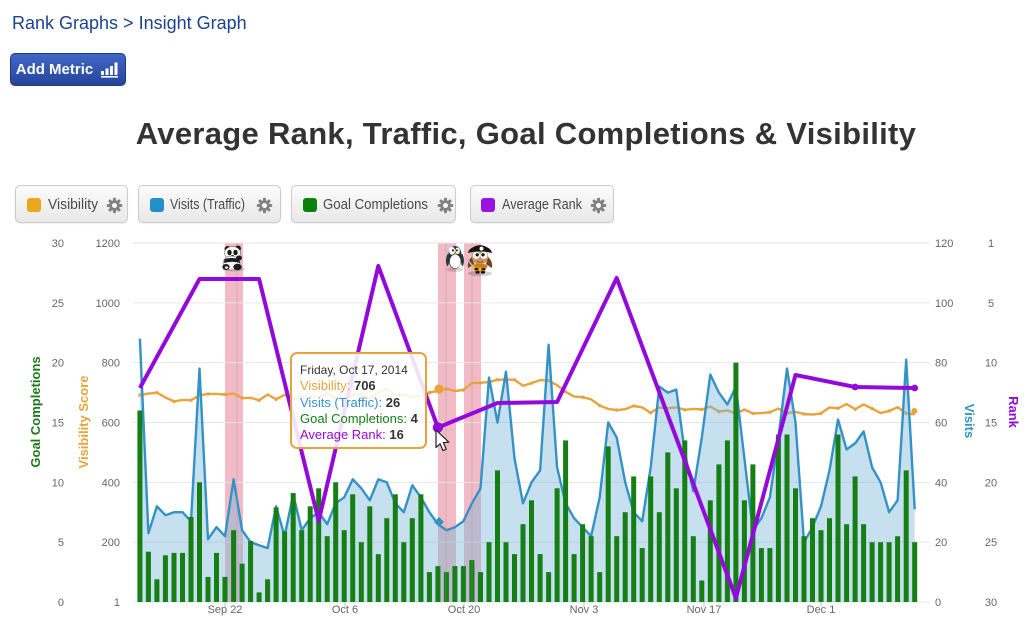 The height and width of the screenshot is (630, 1034). What do you see at coordinates (111, 424) in the screenshot?
I see `svg-text: 600` at bounding box center [111, 424].